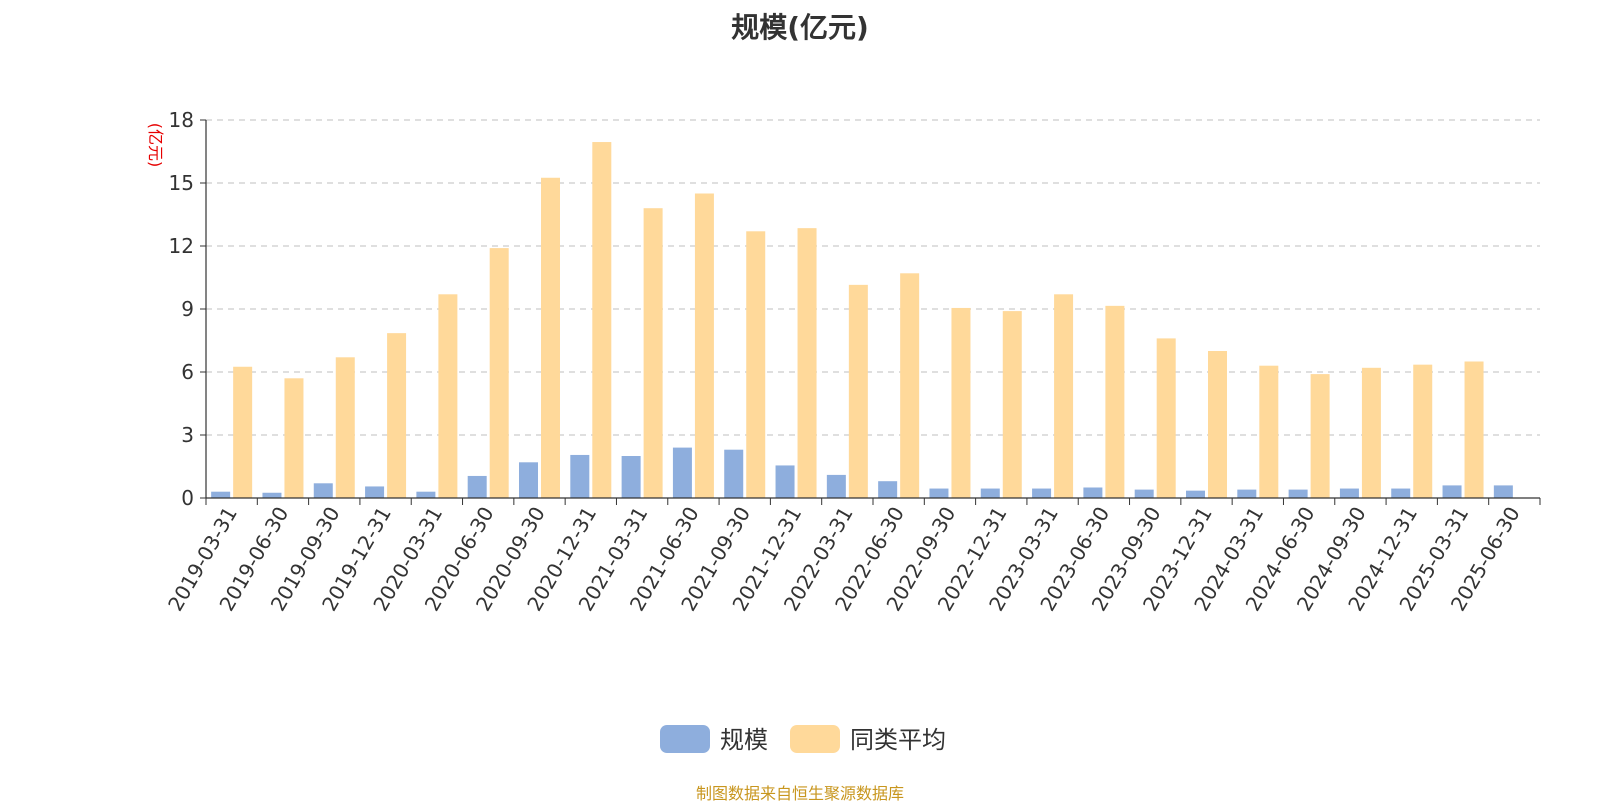 Image resolution: width=1600 pixels, height=804 pixels. Describe the element at coordinates (799, 793) in the screenshot. I see `data-source-note: 制图数据来自恒生聚源数据库` at that location.